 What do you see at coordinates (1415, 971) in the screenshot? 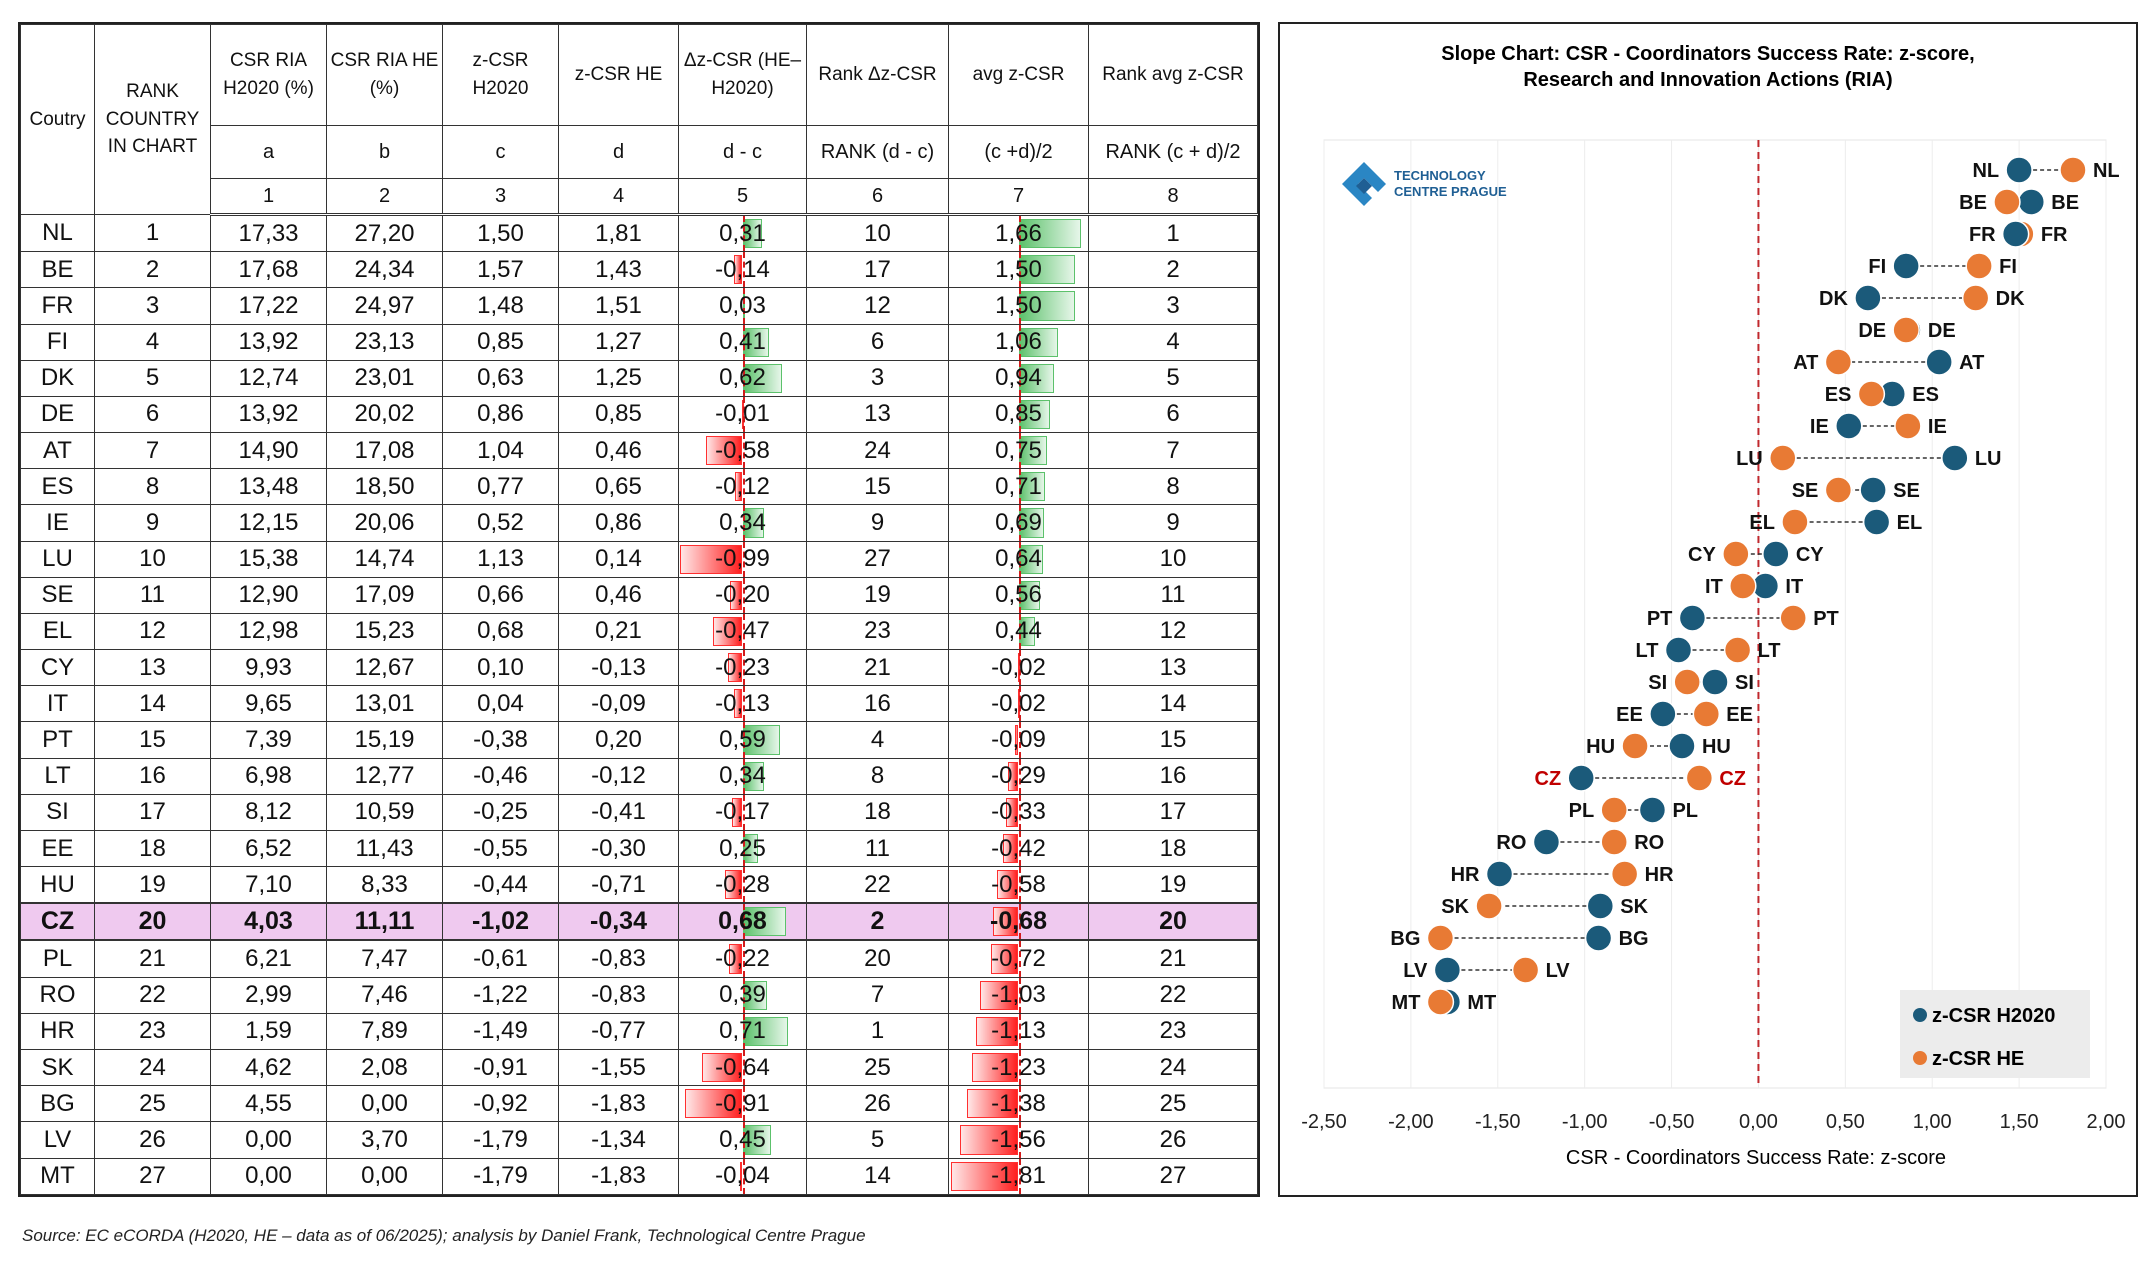
I see `point-label-left: LV` at bounding box center [1415, 971].